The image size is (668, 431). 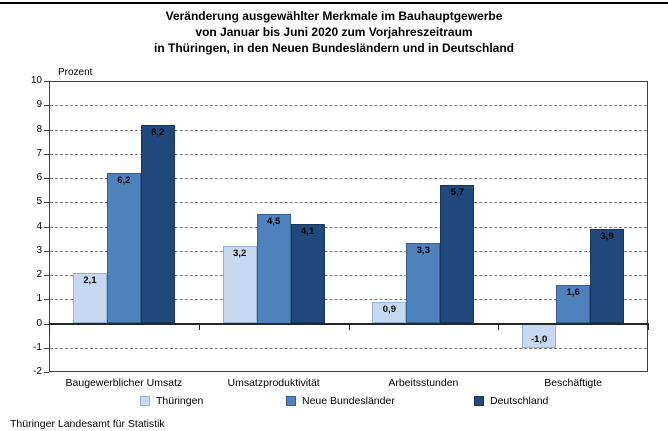 What do you see at coordinates (389, 309) in the screenshot?
I see `bar-value-label: 0,9` at bounding box center [389, 309].